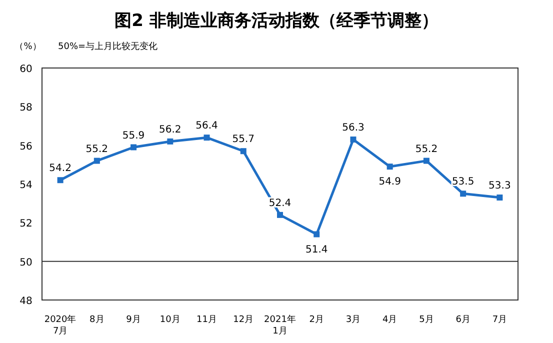  What do you see at coordinates (170, 130) in the screenshot?
I see `data-label: 56.2` at bounding box center [170, 130].